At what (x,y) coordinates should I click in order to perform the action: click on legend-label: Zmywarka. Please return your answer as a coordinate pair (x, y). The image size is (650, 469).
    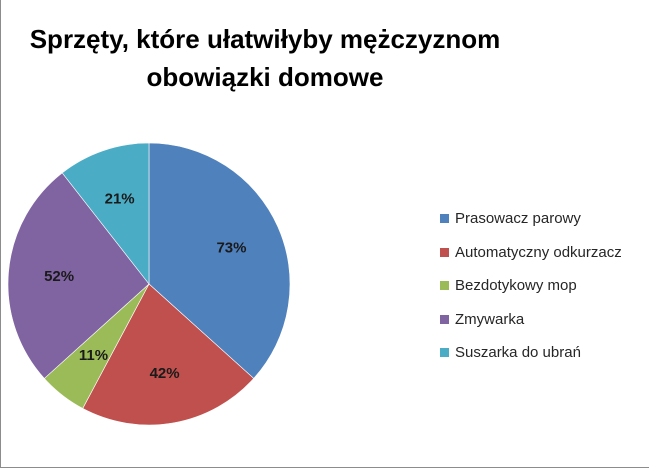
    Looking at the image, I should click on (490, 319).